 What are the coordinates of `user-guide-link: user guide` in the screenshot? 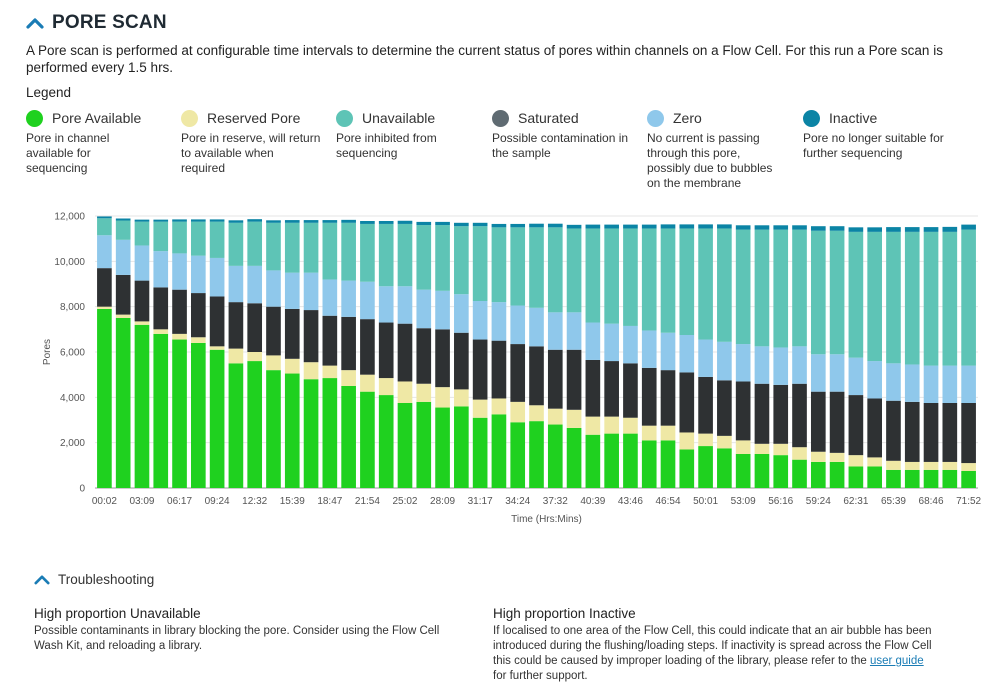 It's located at (896, 661).